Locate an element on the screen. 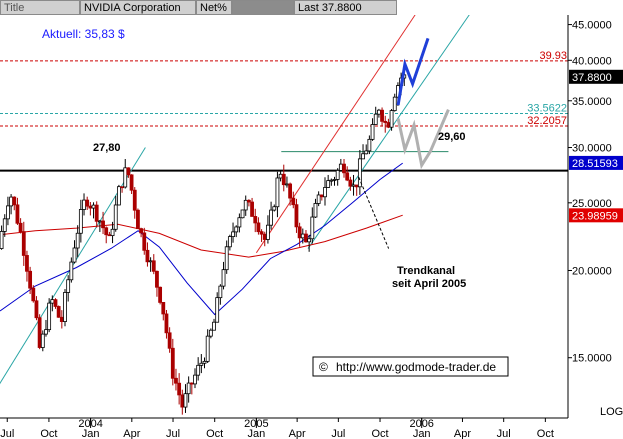  projection-bearish is located at coordinates (423, 139).